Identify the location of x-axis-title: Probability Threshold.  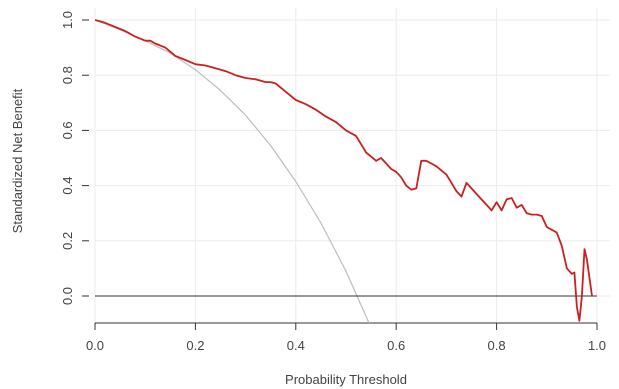
(346, 379).